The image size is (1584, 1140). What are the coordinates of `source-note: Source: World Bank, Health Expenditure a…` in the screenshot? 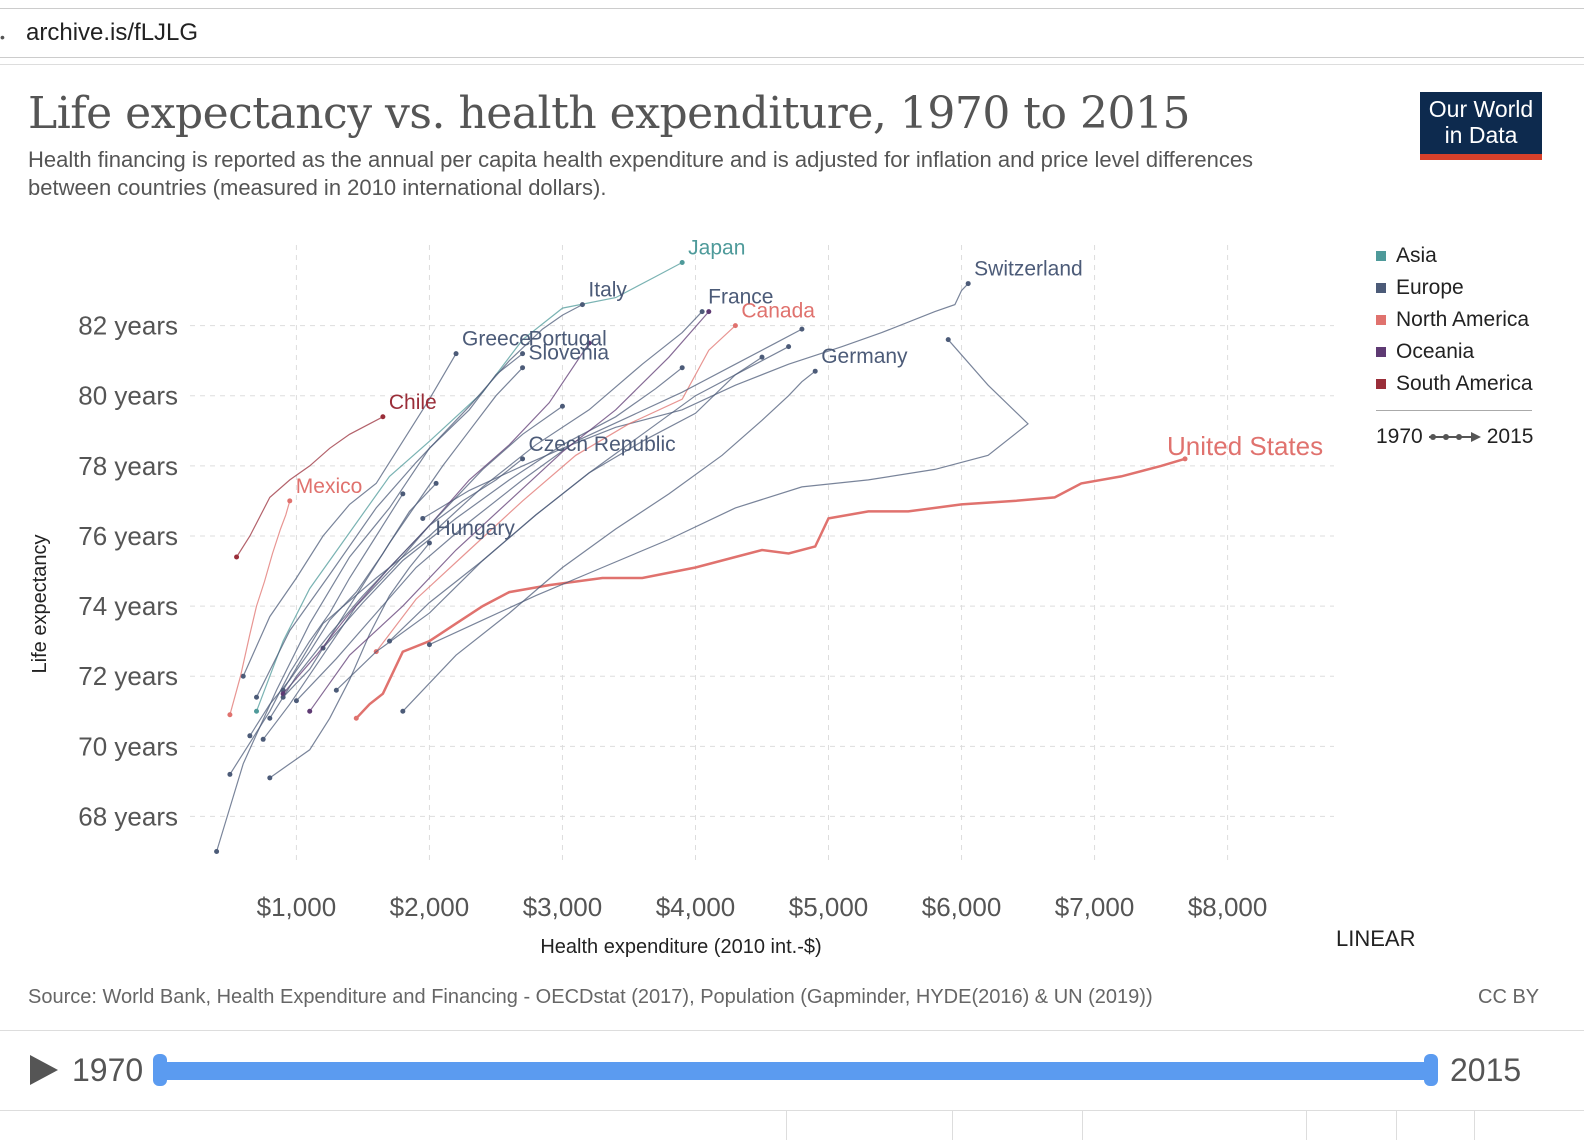 It's located at (590, 997).